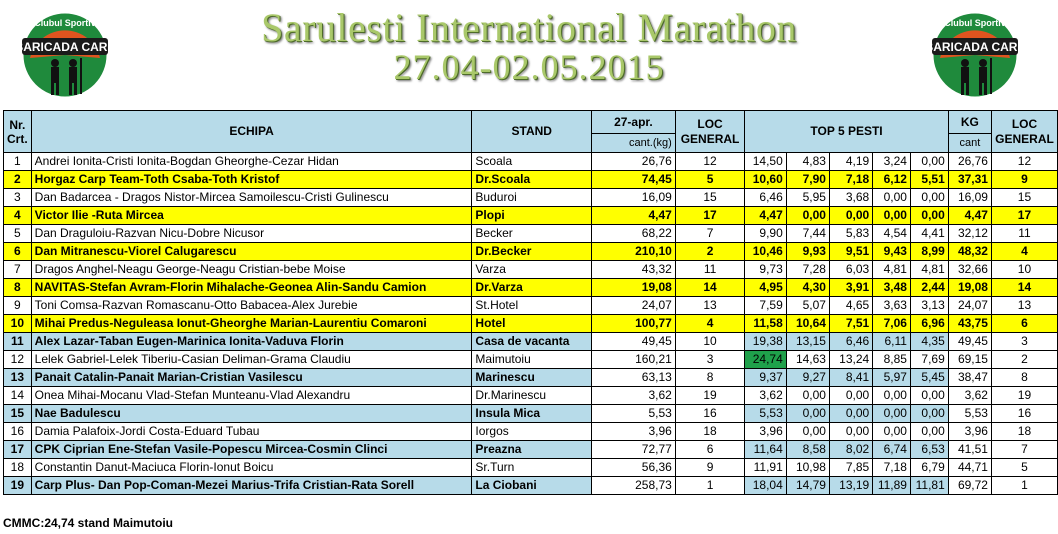 Image resolution: width=1058 pixels, height=534 pixels. Describe the element at coordinates (1024, 251) in the screenshot. I see `cell-loc-2: 4` at that location.